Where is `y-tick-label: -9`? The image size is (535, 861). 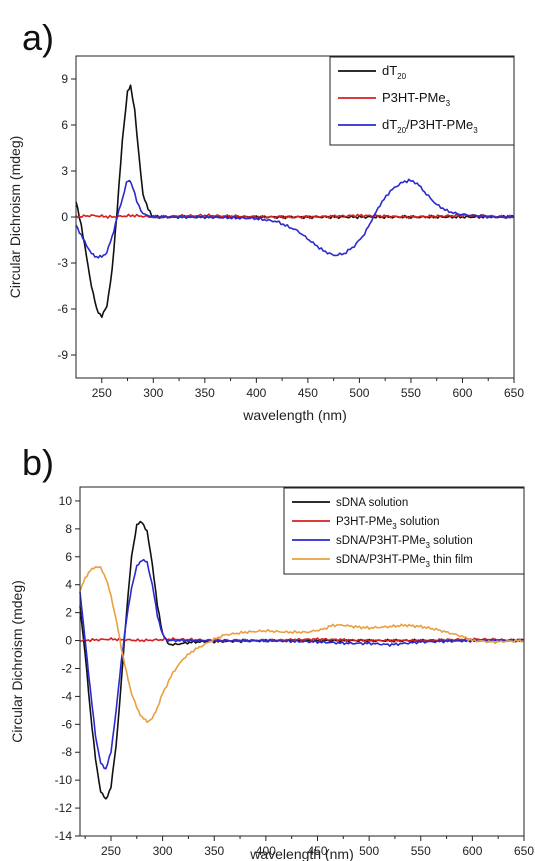
y-tick-label: -9 is located at coordinates (62, 355).